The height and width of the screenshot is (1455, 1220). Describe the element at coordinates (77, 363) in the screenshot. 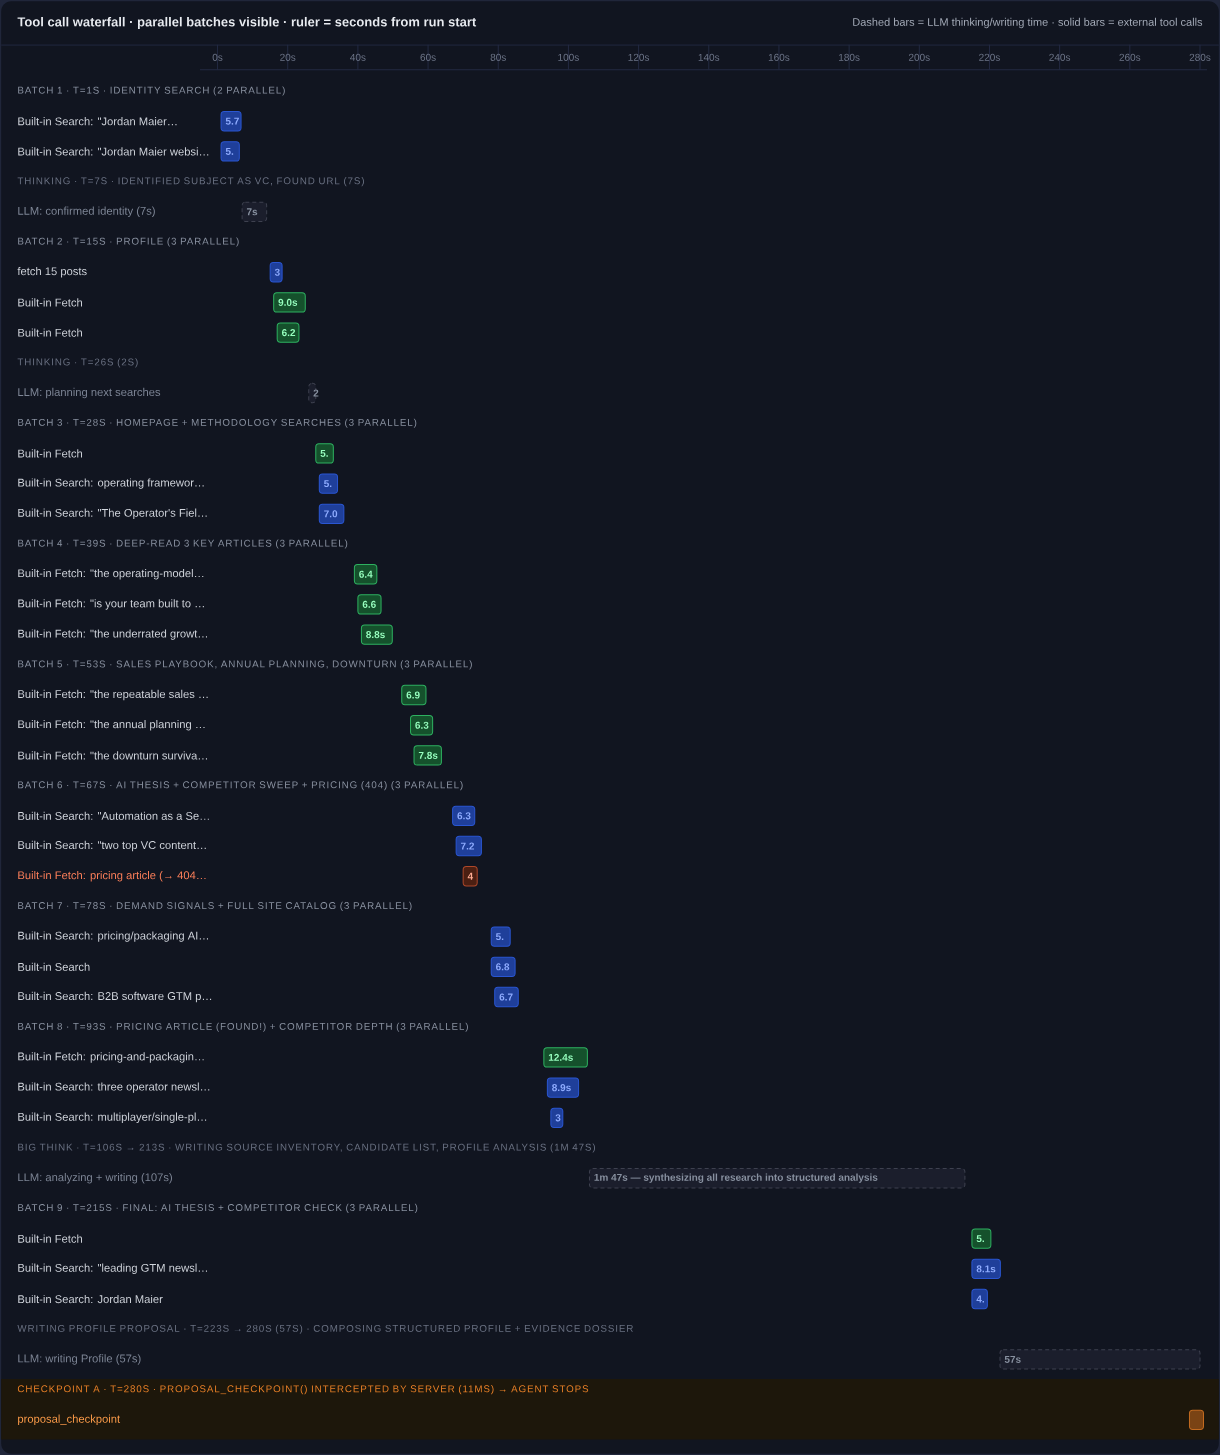

I see `y-tick-label: THINKING · T=26S (2S)` at that location.